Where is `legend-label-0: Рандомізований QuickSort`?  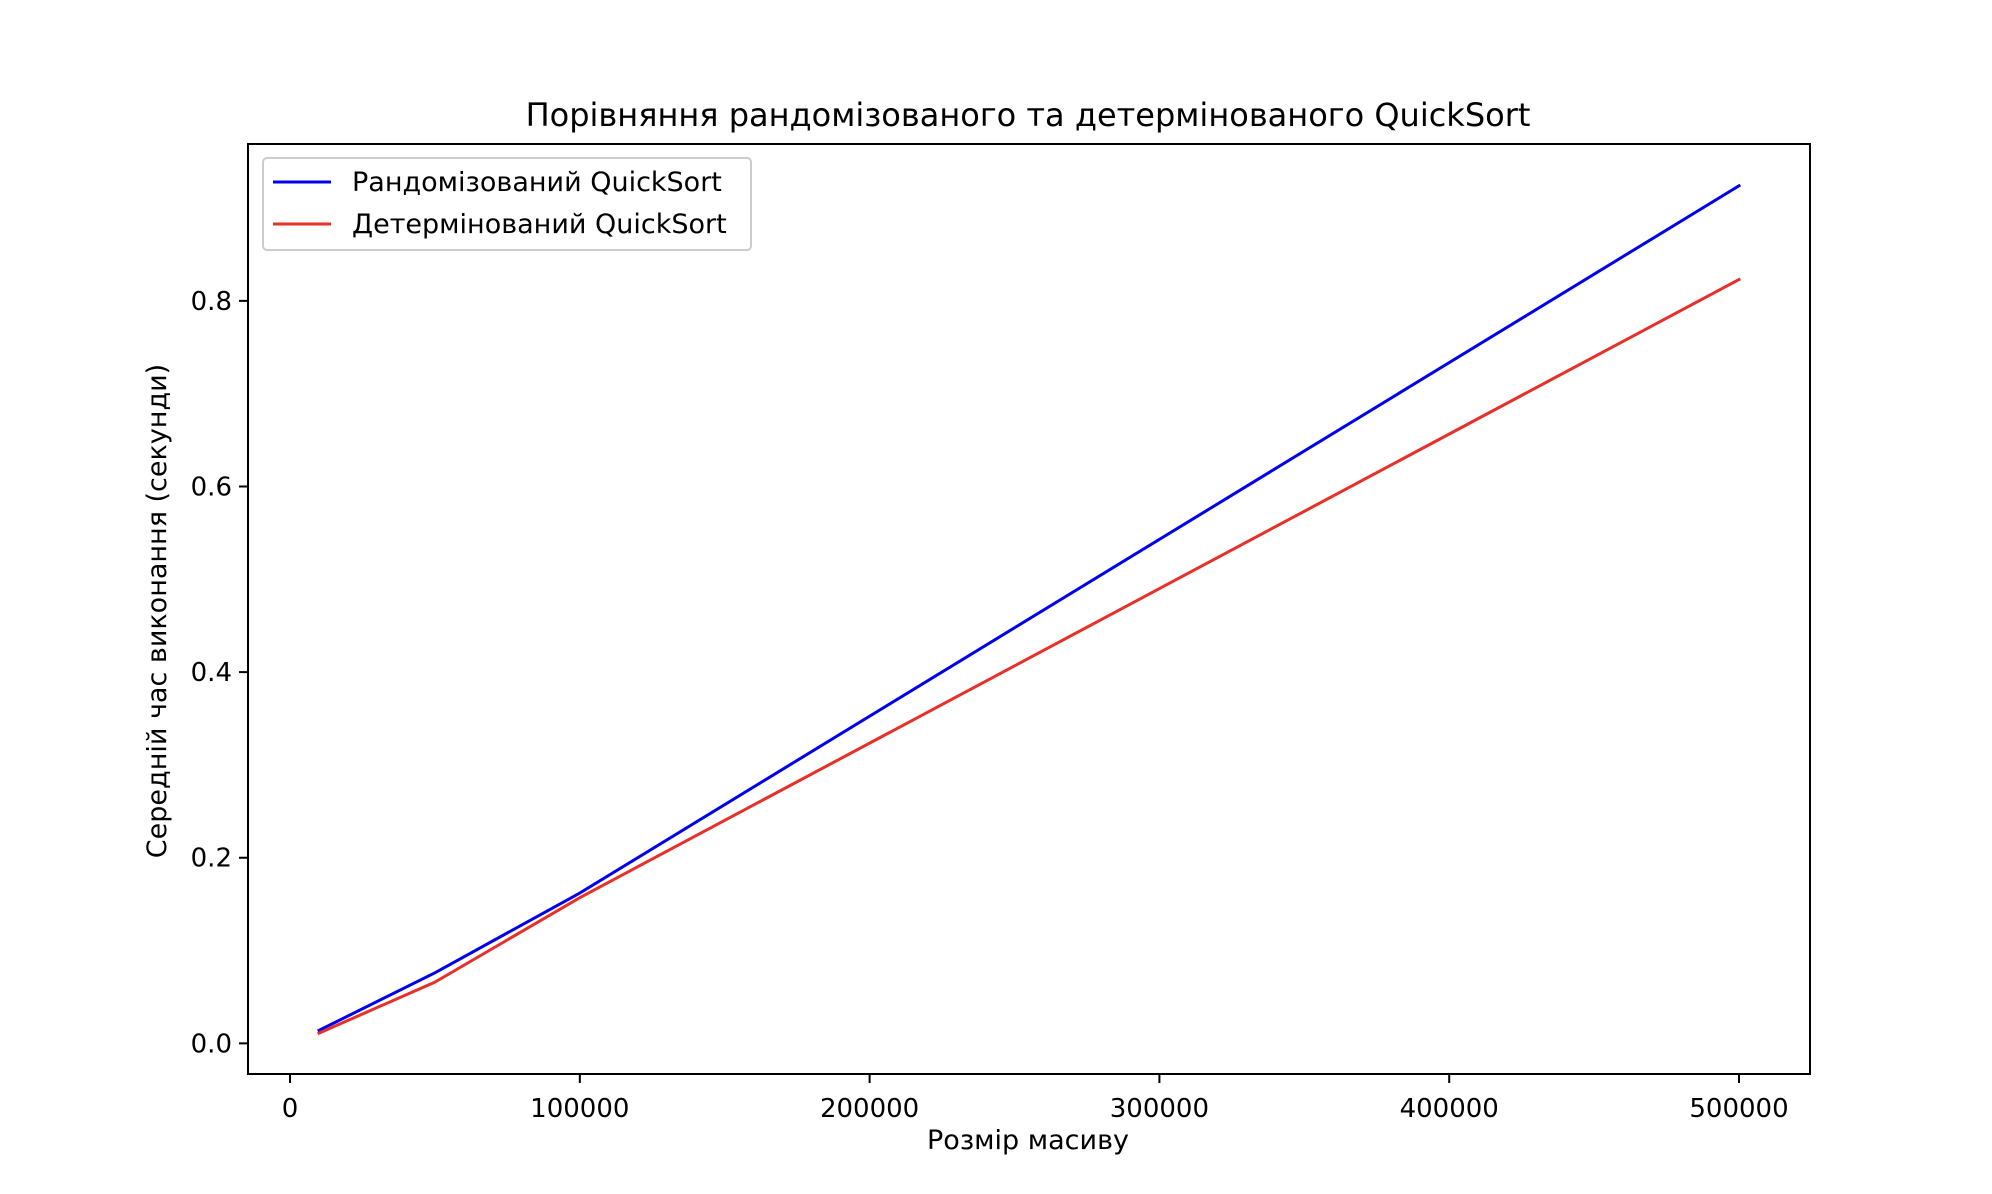
legend-label-0: Рандомізований QuickSort is located at coordinates (537, 182).